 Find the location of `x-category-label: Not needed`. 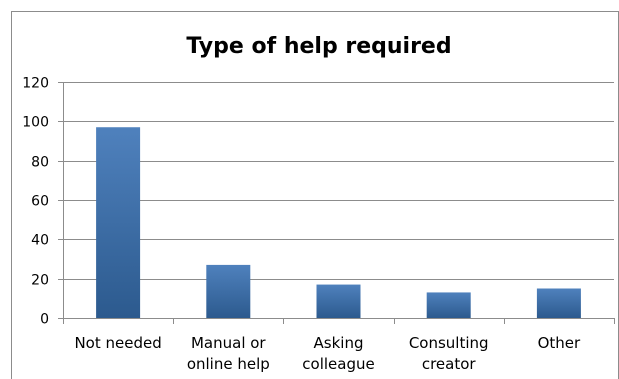

x-category-label: Not needed is located at coordinates (117, 343).